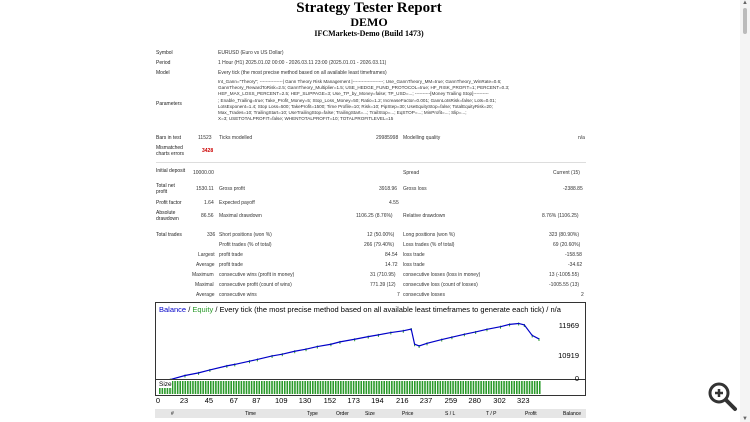  I want to click on expected-payoff-label: Expected payoff, so click(237, 203).